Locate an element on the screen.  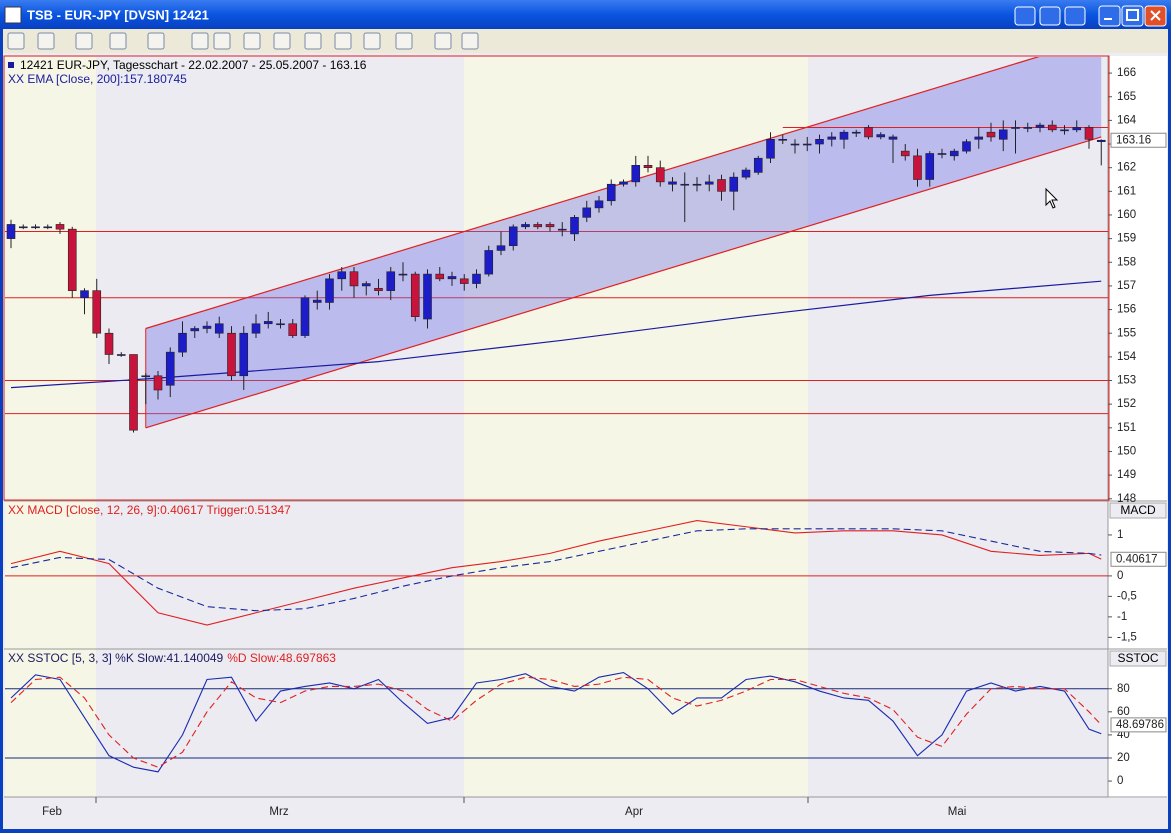
last-value-label: 0.40617 is located at coordinates (1137, 559).